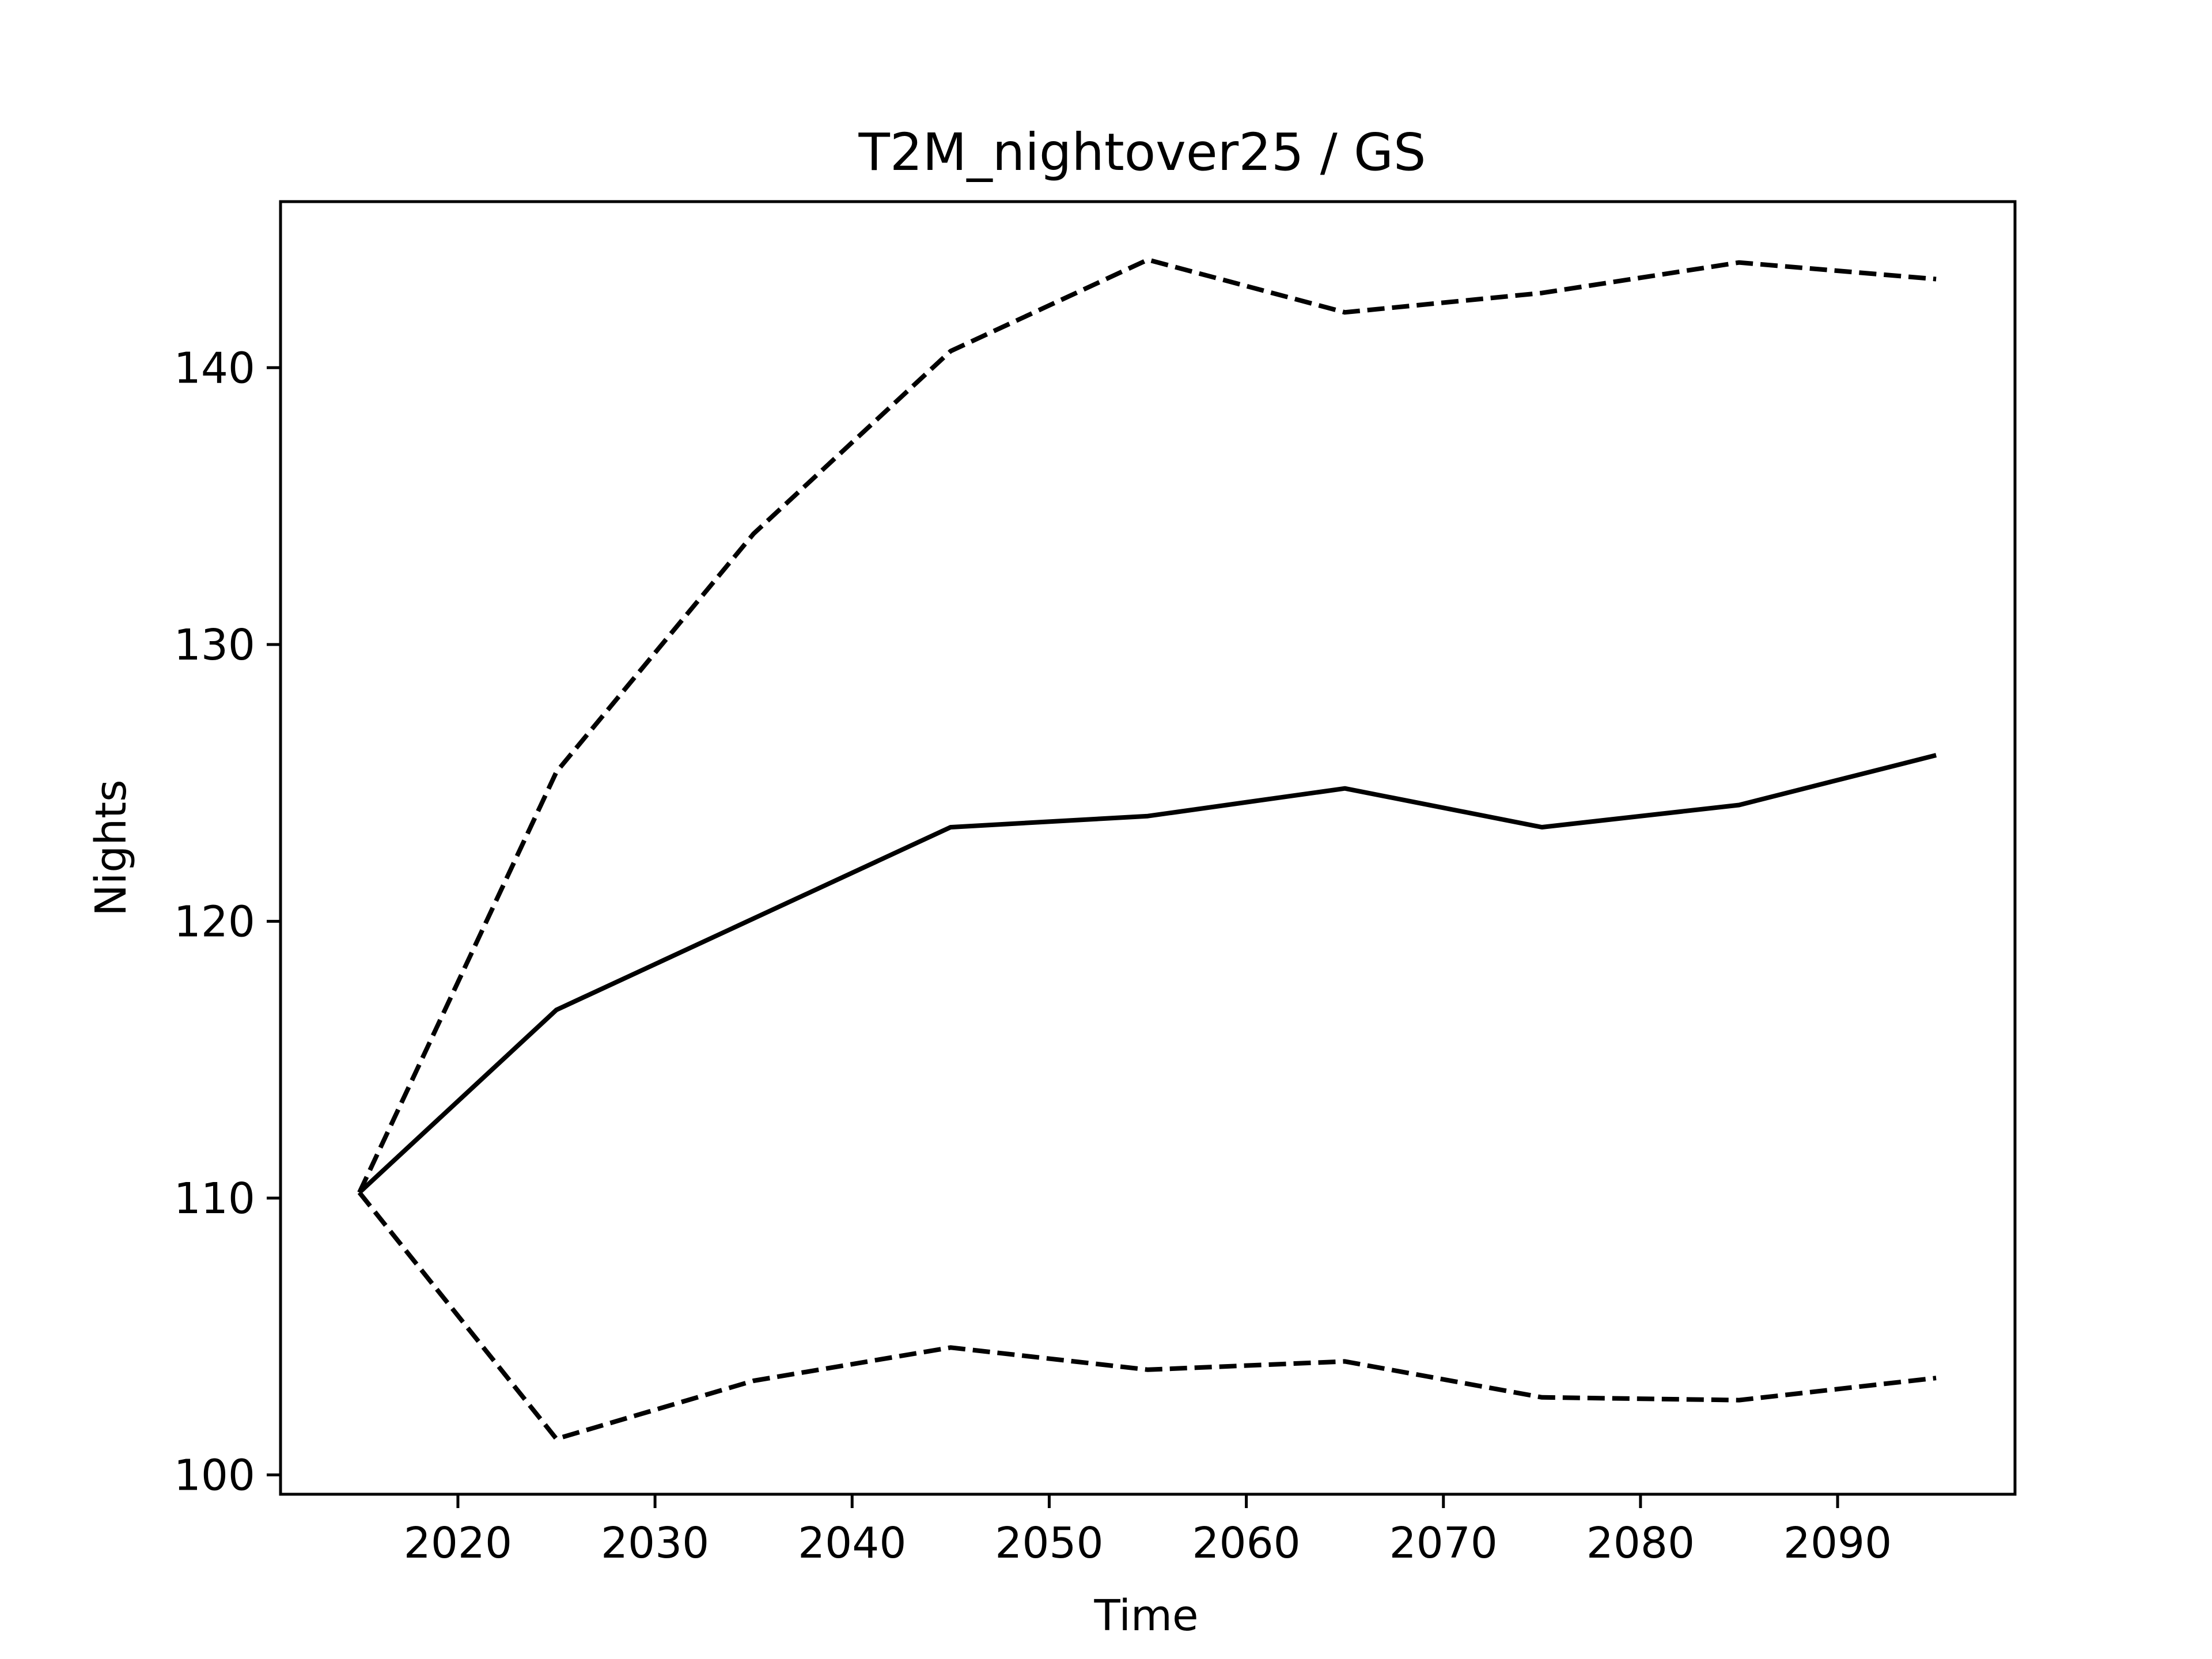  I want to click on y-axis-label: Nights, so click(111, 847).